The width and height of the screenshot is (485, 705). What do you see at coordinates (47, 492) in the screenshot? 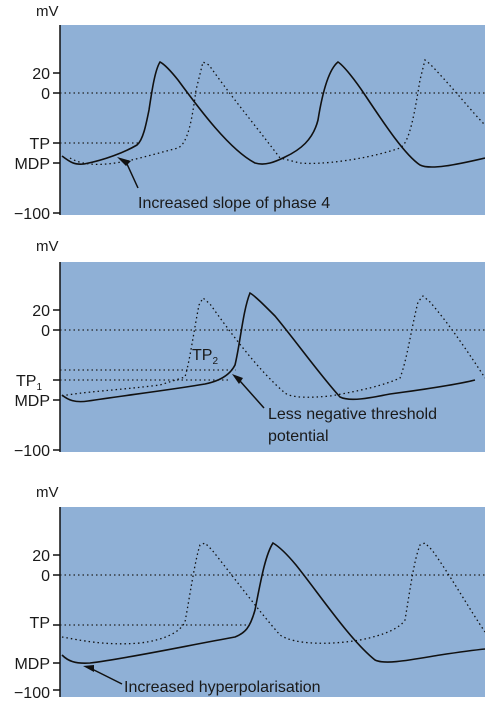
I see `panel-3-unit-label: mV` at bounding box center [47, 492].